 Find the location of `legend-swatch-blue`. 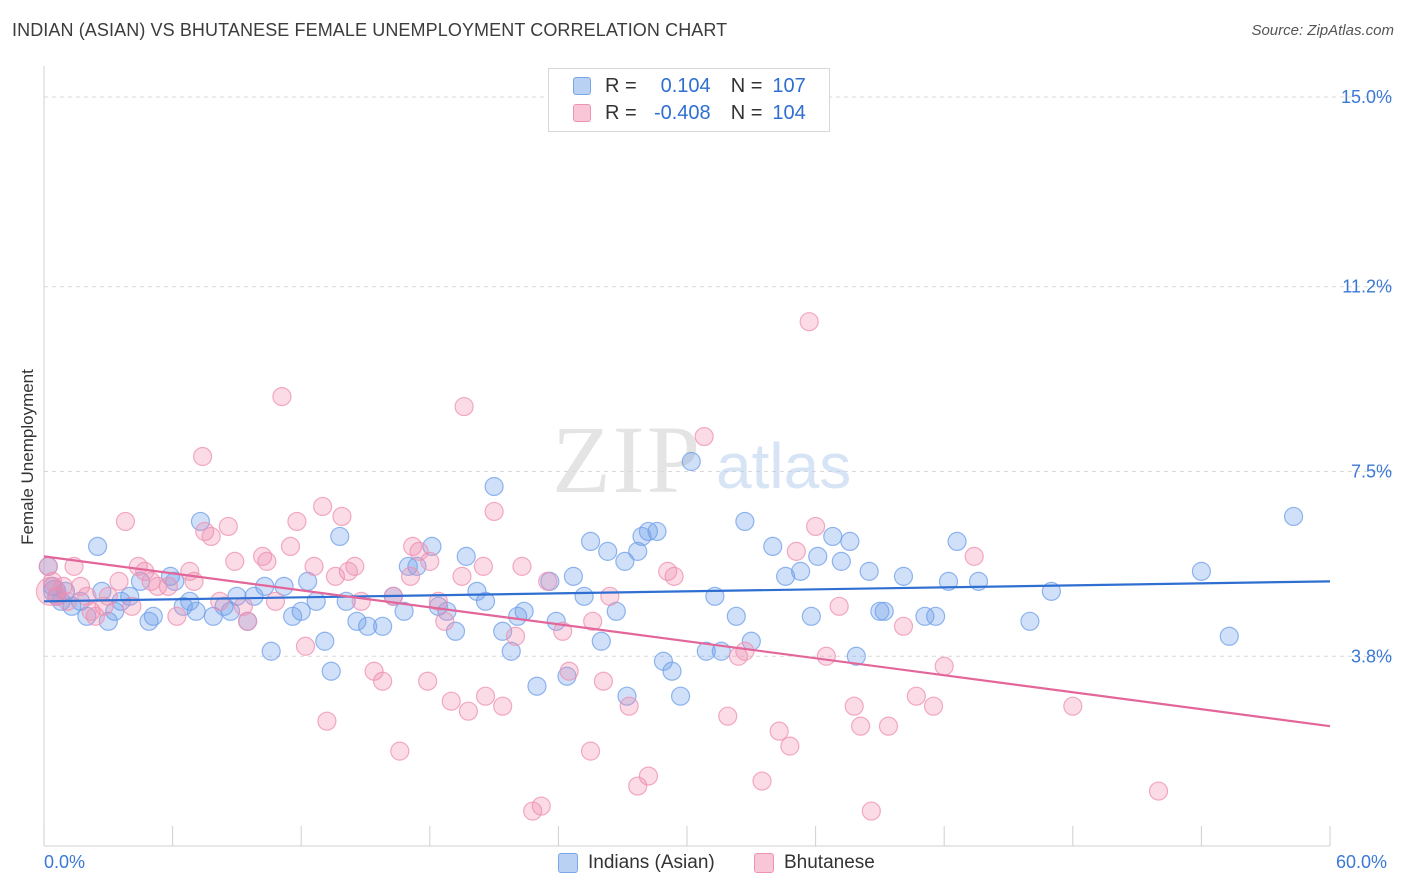

legend-swatch-blue is located at coordinates (582, 86).